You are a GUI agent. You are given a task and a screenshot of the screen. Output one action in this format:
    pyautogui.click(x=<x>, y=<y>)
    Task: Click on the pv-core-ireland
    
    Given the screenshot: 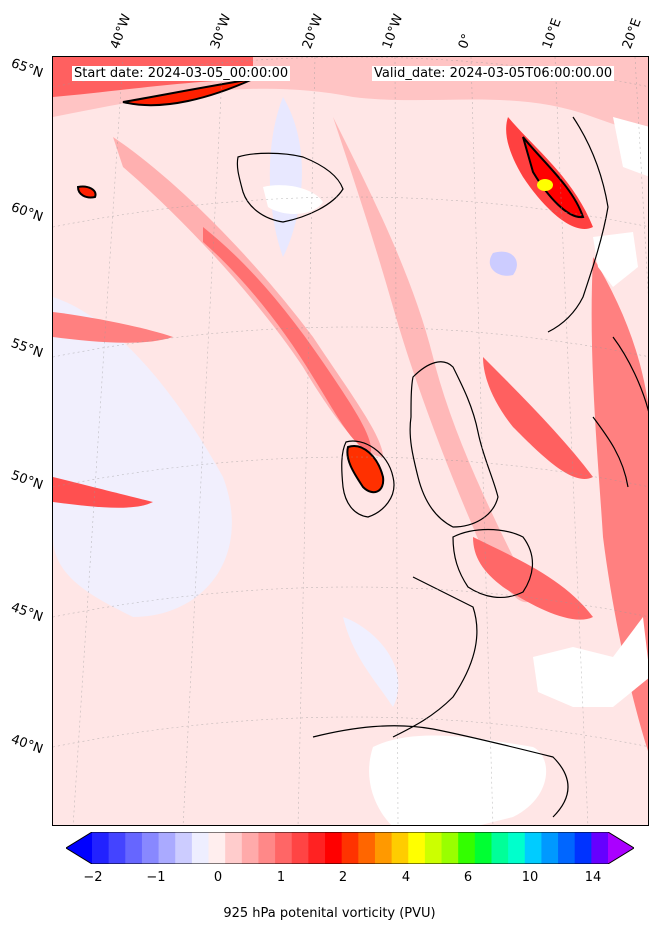 What is the action you would take?
    pyautogui.click(x=365, y=469)
    